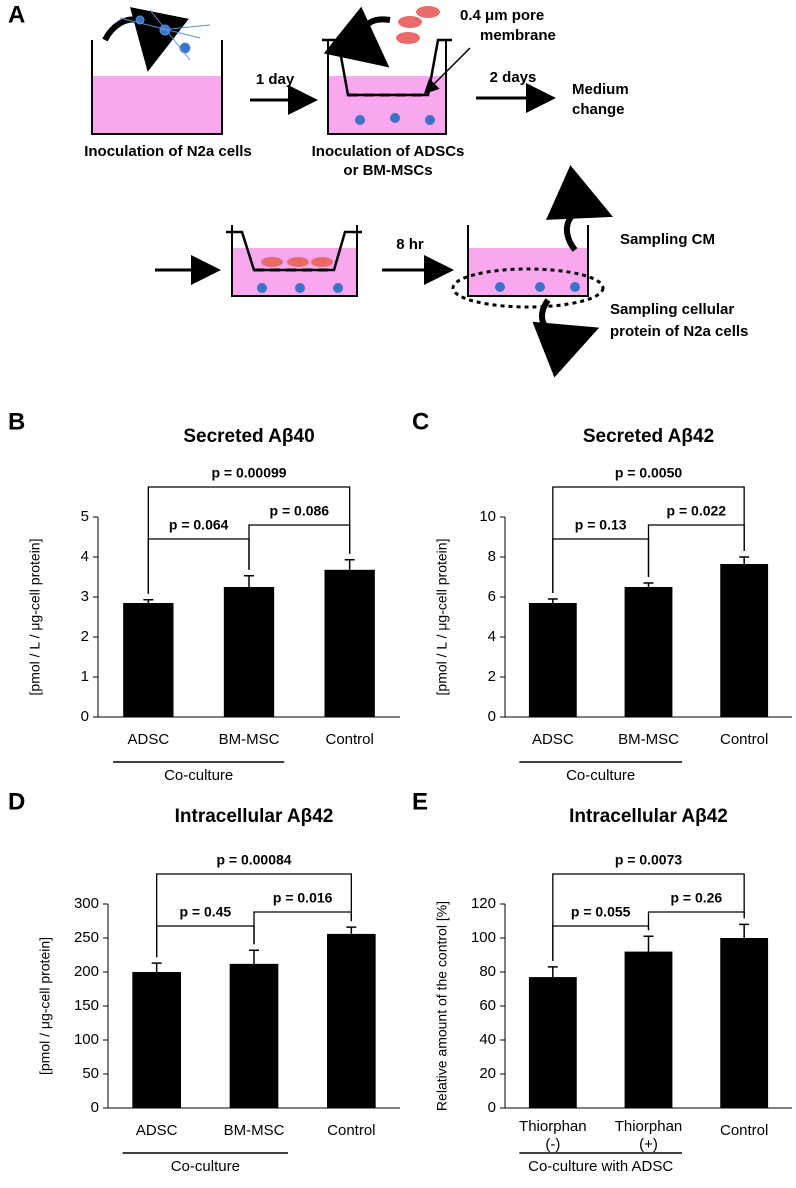 This screenshot has width=796, height=1188. What do you see at coordinates (86, 1039) in the screenshot?
I see `y-tick-label: 100` at bounding box center [86, 1039].